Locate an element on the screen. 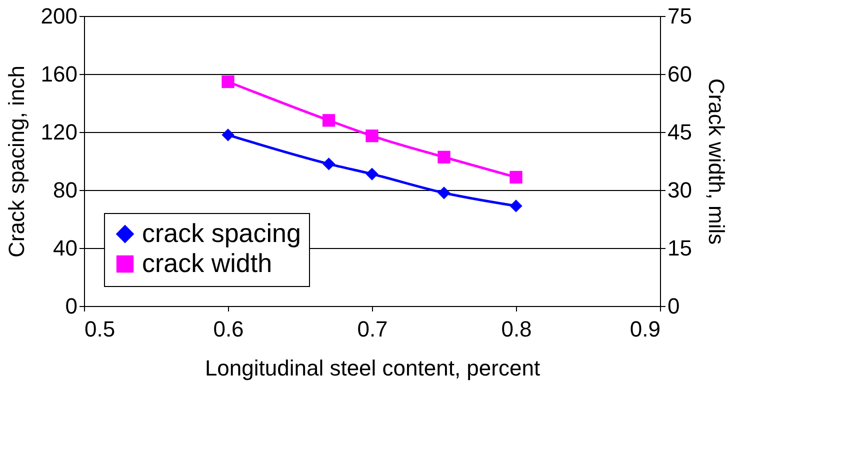  y2-tick-label: 45 is located at coordinates (680, 132).